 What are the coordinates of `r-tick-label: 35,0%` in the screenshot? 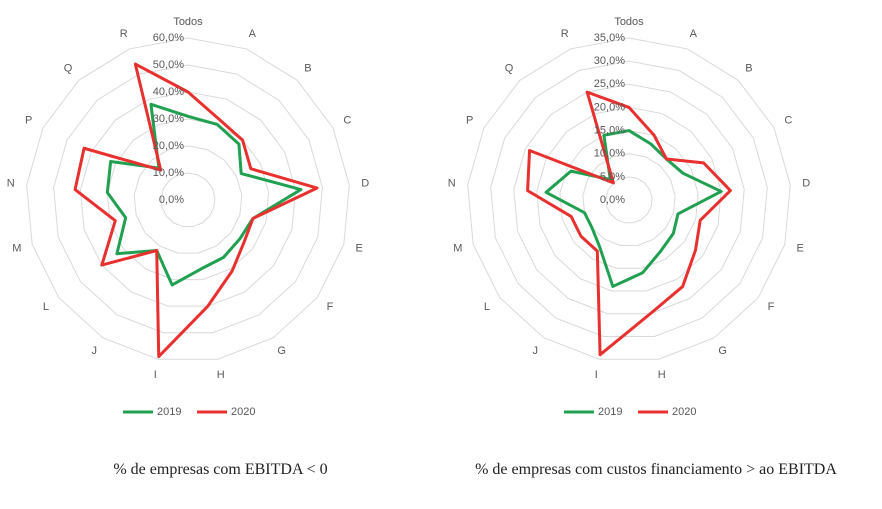 It's located at (609, 38).